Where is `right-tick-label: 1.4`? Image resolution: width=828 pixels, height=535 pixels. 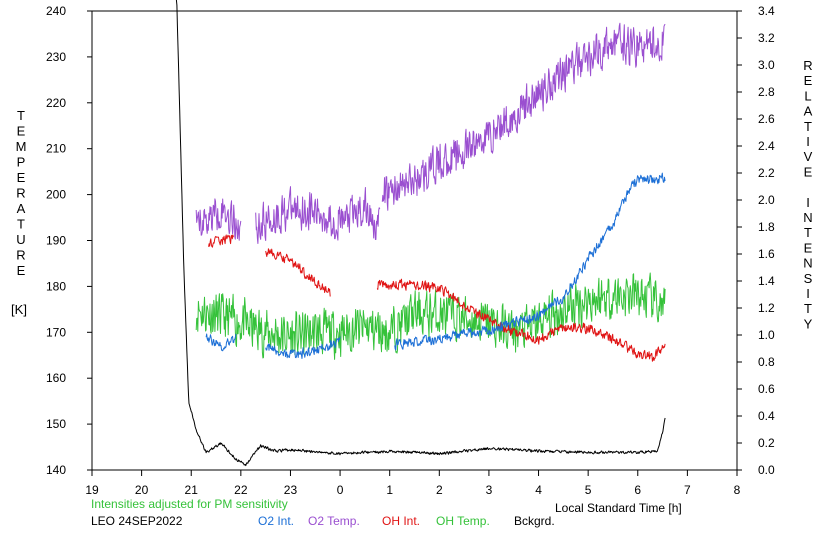
right-tick-label: 1.4 is located at coordinates (766, 281).